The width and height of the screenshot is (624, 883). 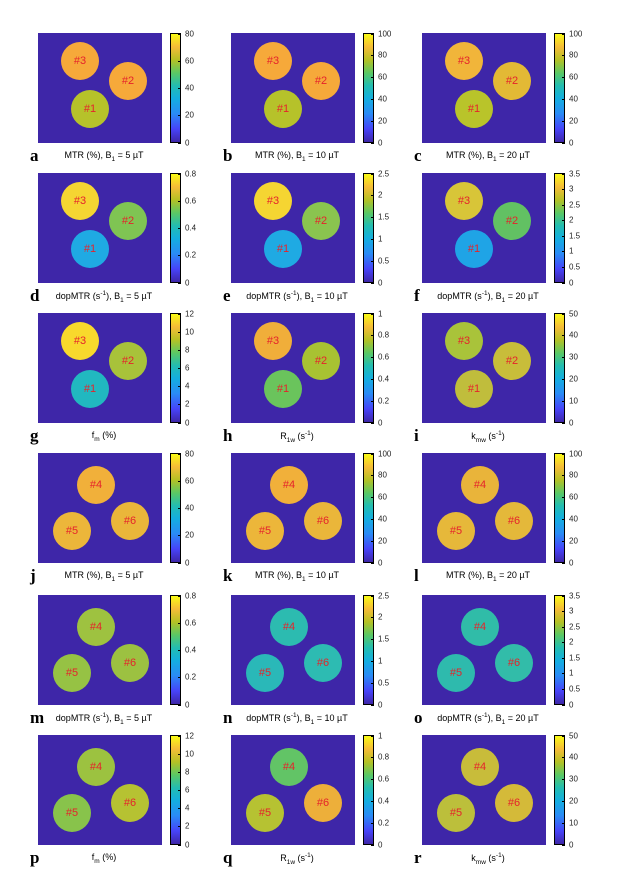 I want to click on panel-caption: kmw (s-1), so click(x=488, y=859).